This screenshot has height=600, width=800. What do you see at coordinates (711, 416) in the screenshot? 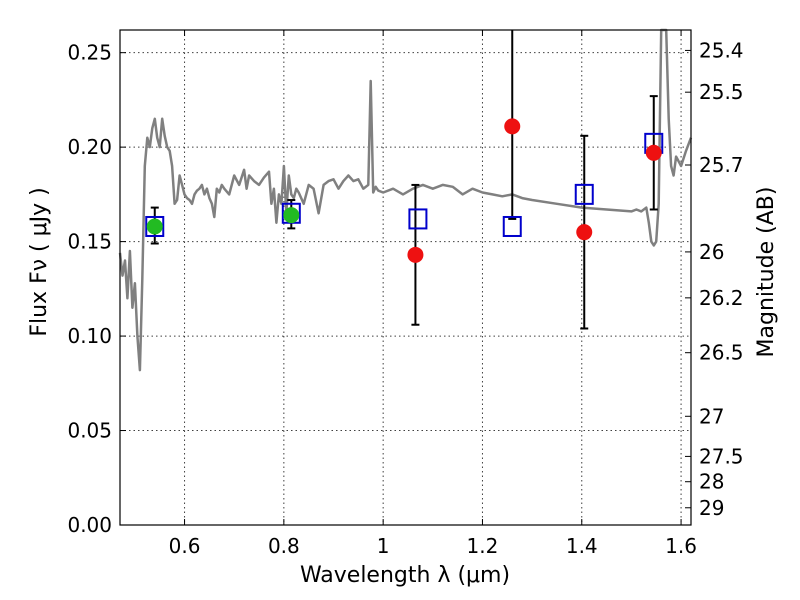
I see `magnitude-tick-label: 27` at bounding box center [711, 416].